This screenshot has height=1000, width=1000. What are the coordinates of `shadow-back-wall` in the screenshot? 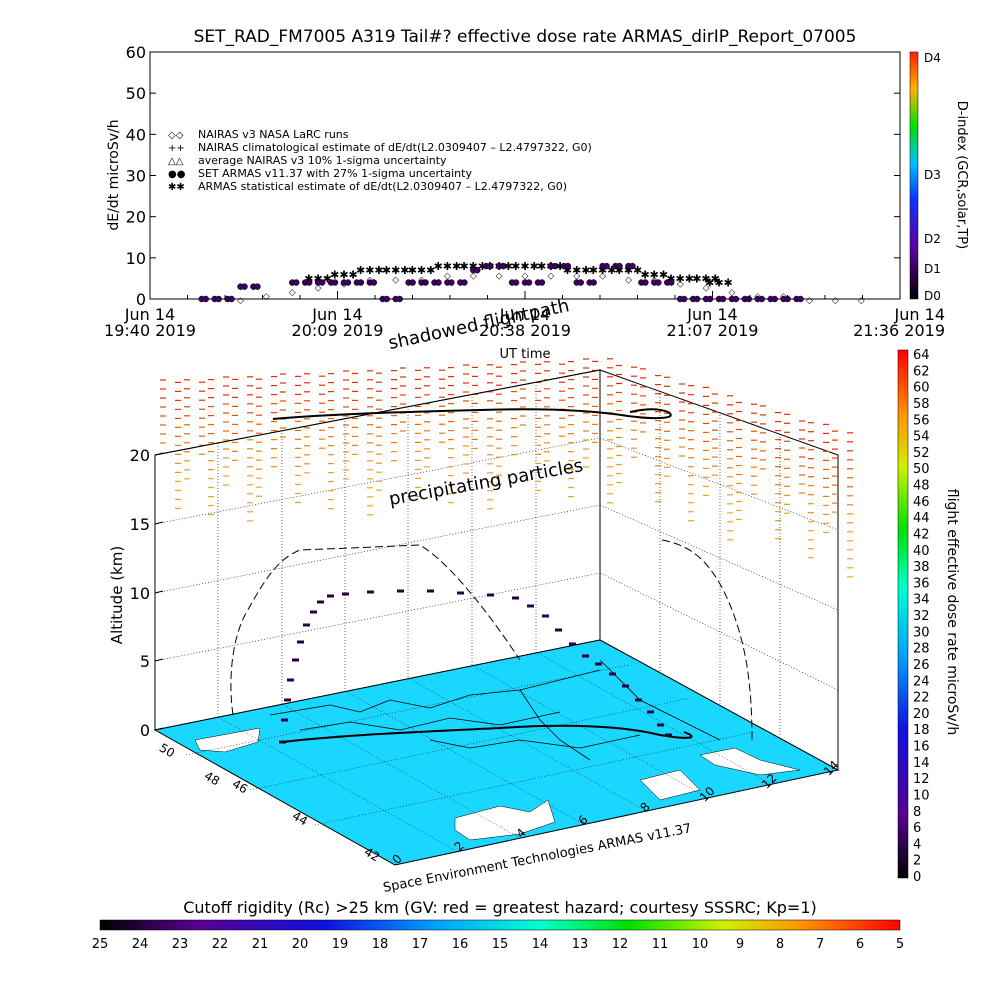 It's located at (375, 630).